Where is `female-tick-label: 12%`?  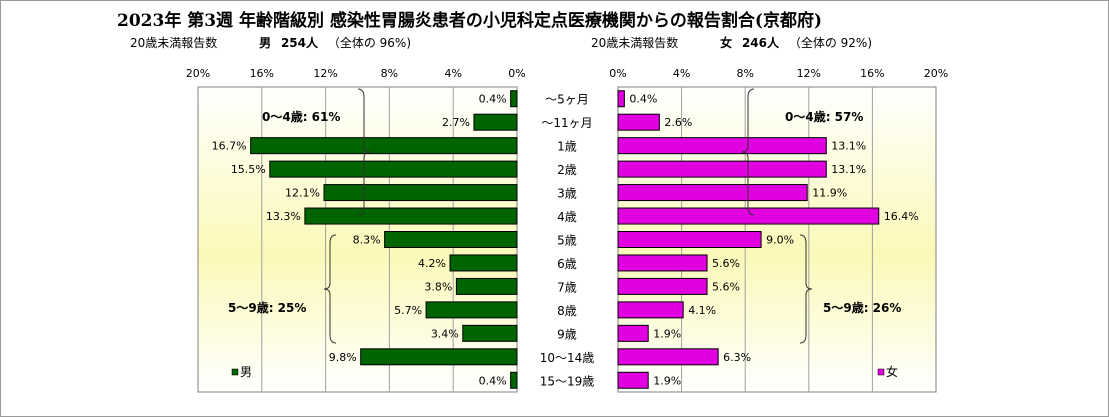 female-tick-label: 12% is located at coordinates (809, 73).